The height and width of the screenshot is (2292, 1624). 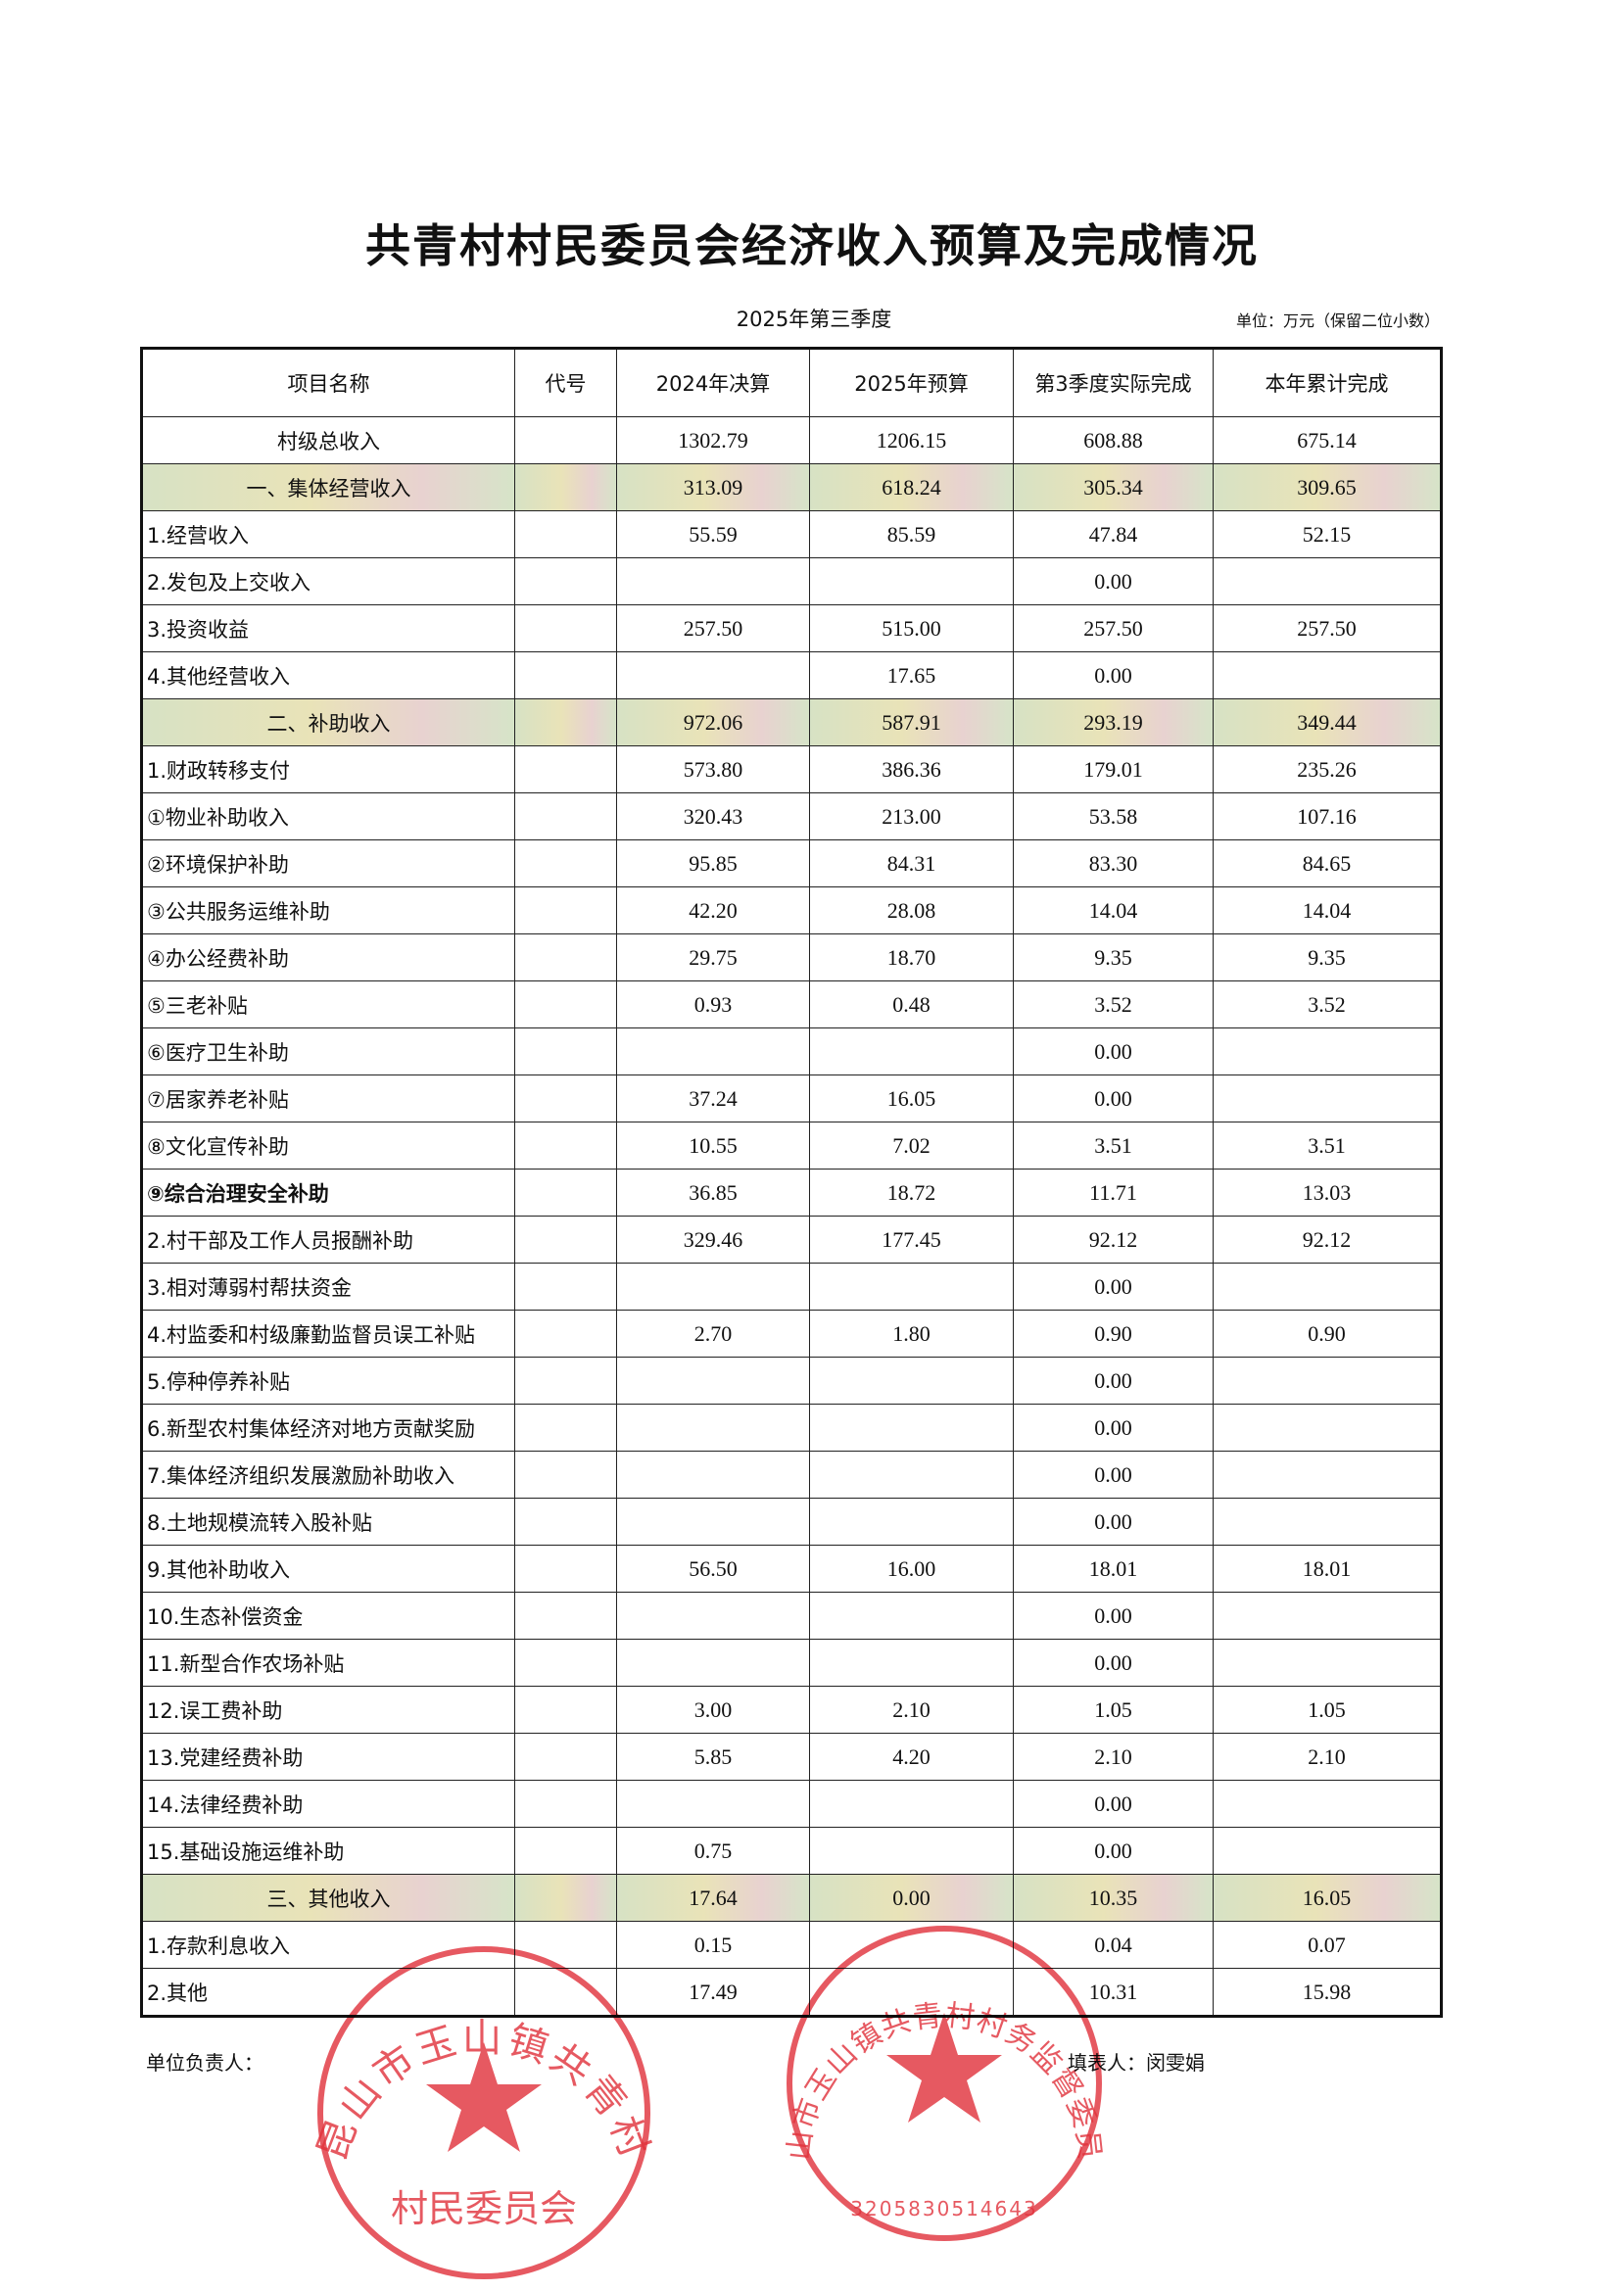 What do you see at coordinates (791, 1381) in the screenshot?
I see `table-row: 5.停种停养补贴 0.00` at bounding box center [791, 1381].